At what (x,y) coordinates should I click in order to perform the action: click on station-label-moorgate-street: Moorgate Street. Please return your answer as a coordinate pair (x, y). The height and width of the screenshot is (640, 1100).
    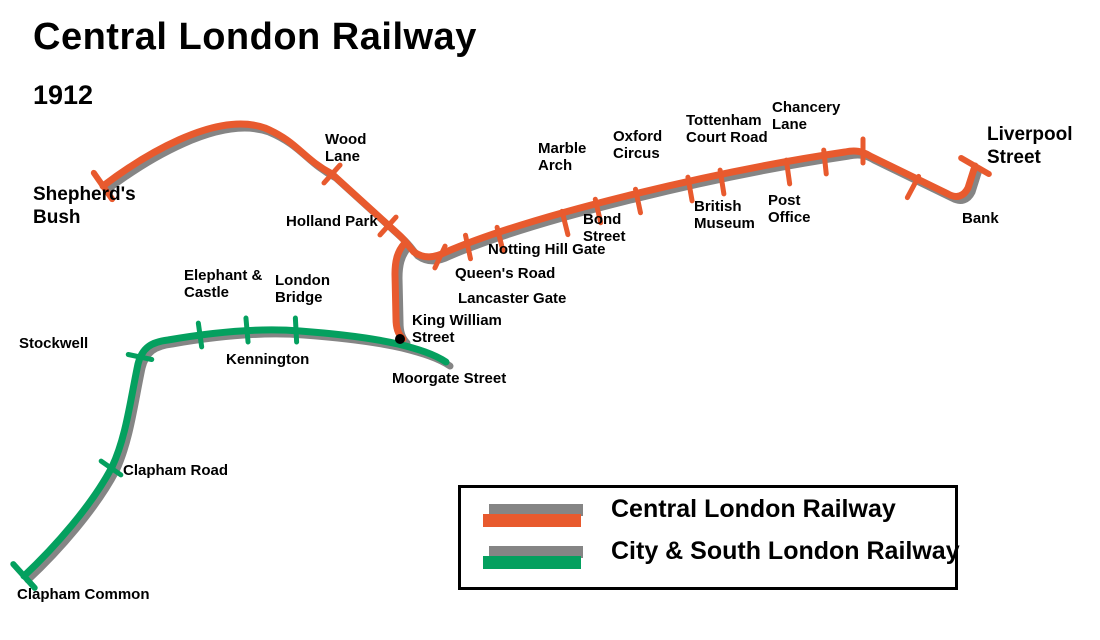
    Looking at the image, I should click on (449, 378).